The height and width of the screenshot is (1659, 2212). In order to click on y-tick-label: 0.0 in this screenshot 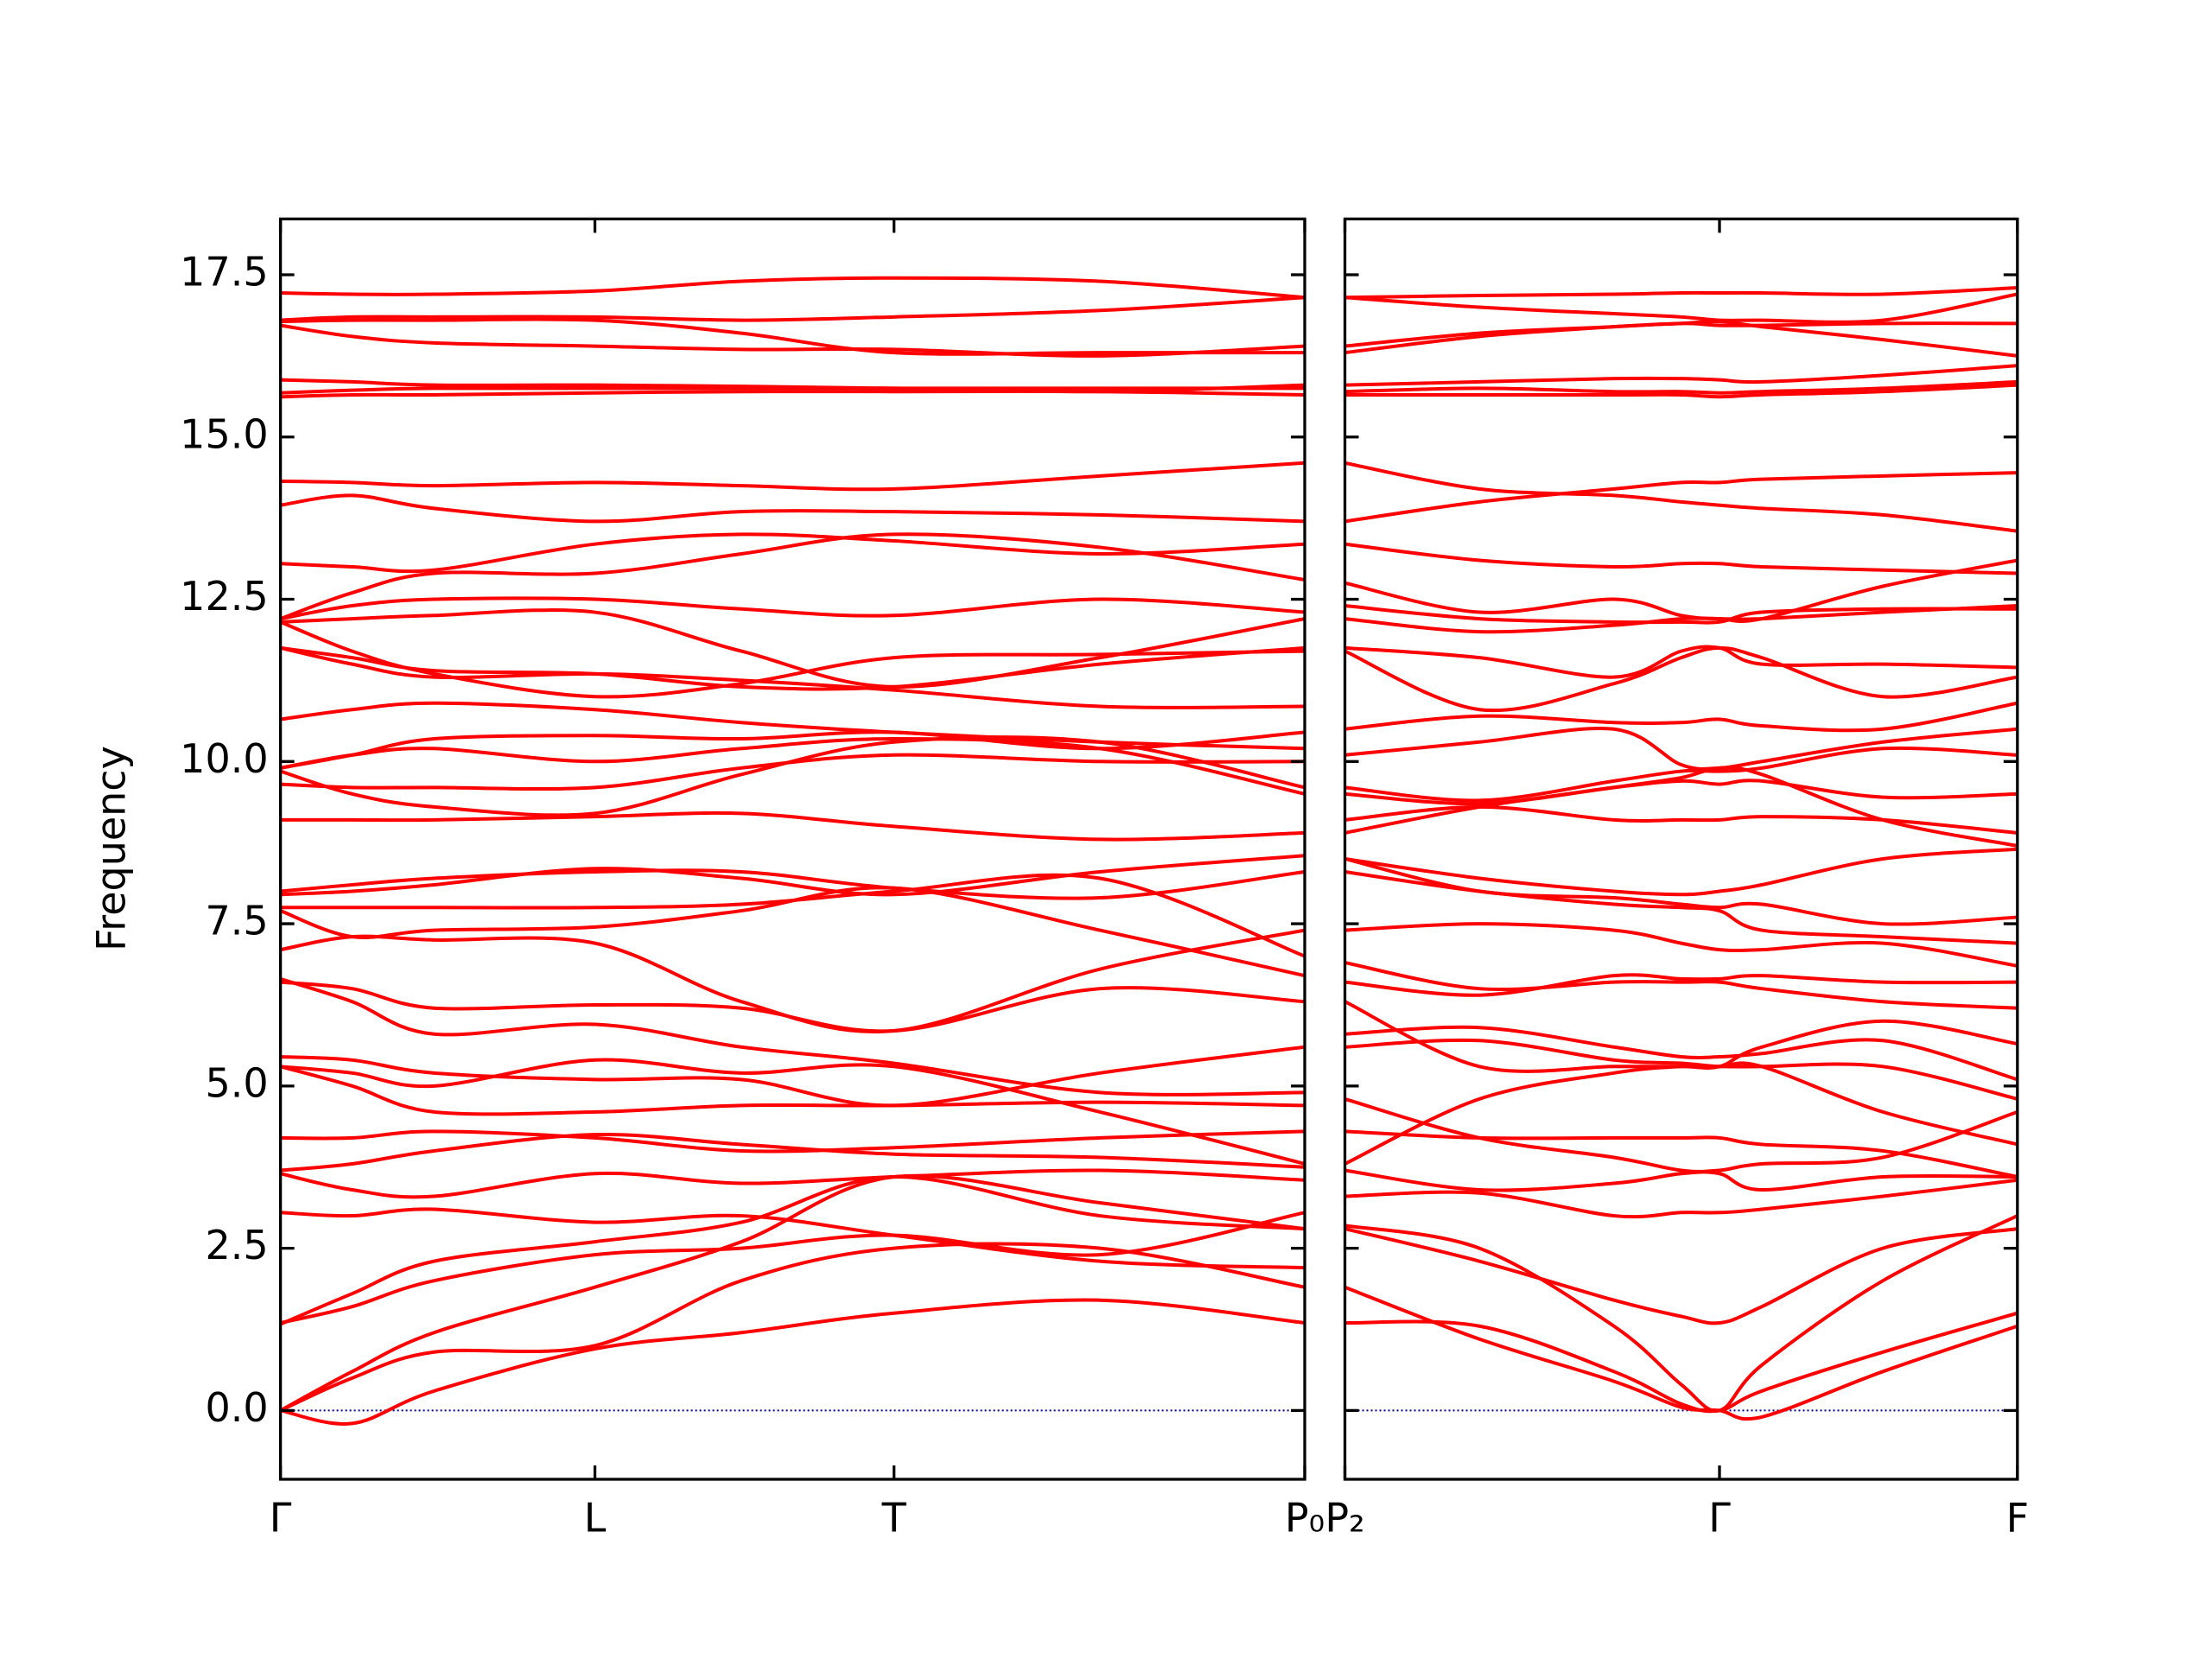, I will do `click(236, 1407)`.